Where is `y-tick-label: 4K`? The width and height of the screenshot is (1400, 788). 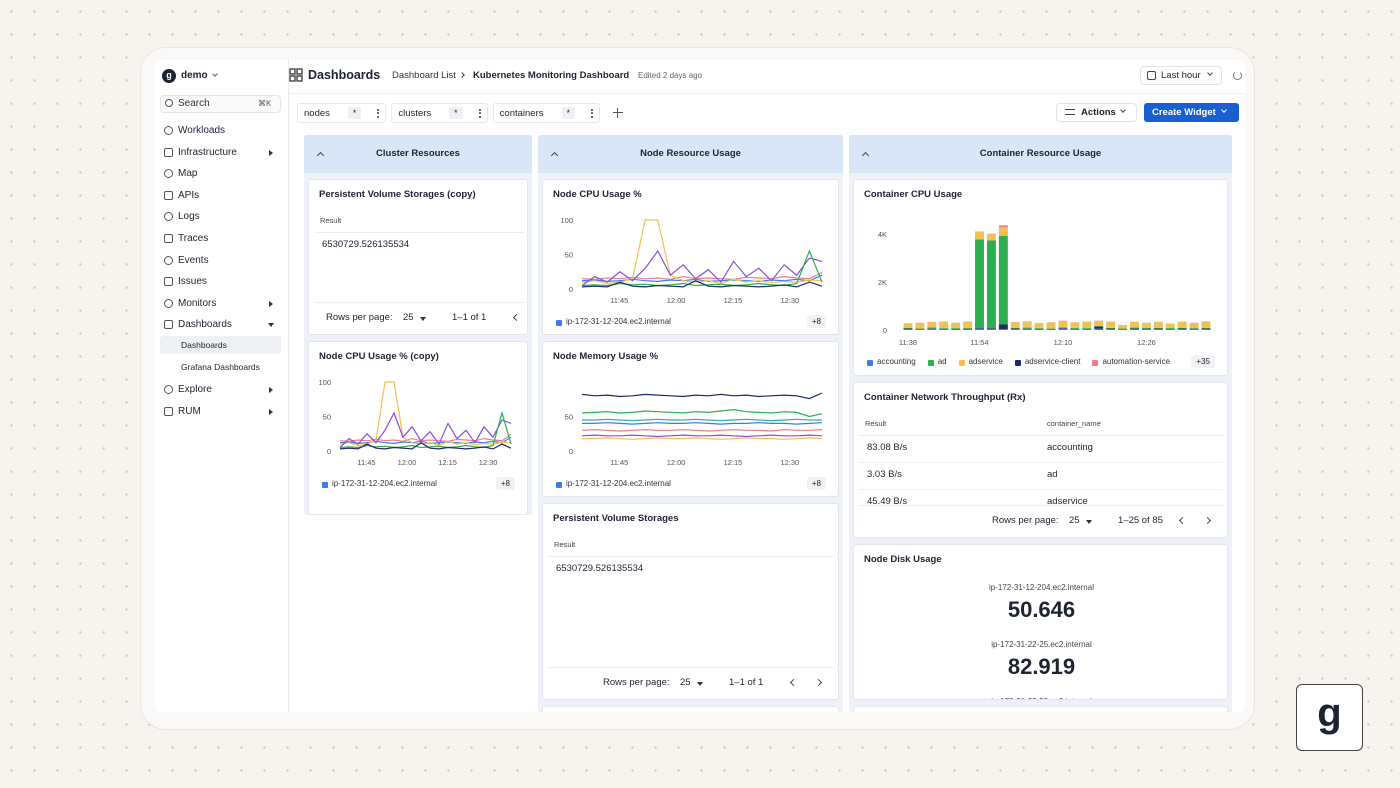
y-tick-label: 4K is located at coordinates (882, 234).